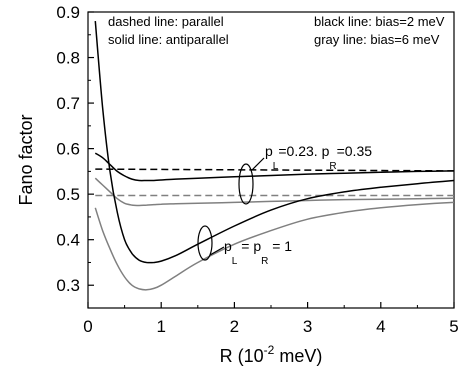  I want to click on y-tick-label: 0.9, so click(68, 12).